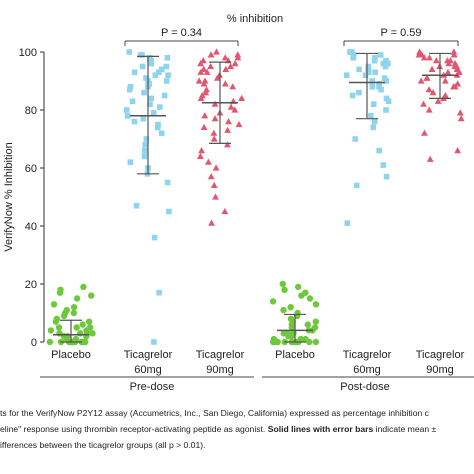  I want to click on x-label-post-2-line2: 90mg, so click(440, 370).